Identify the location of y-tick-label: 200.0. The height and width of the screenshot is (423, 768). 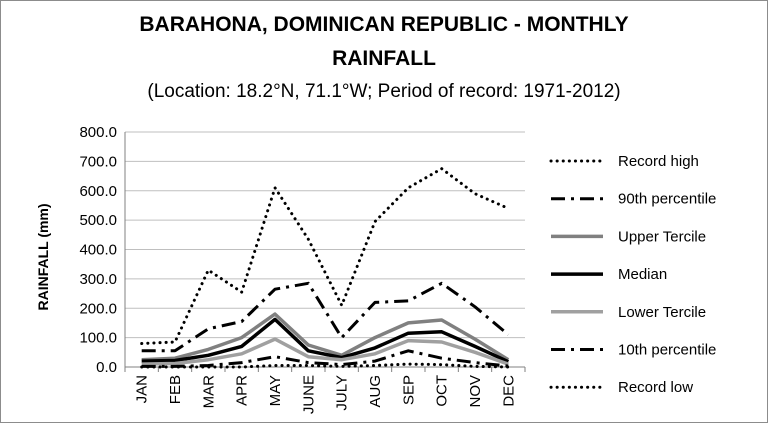
(98, 308).